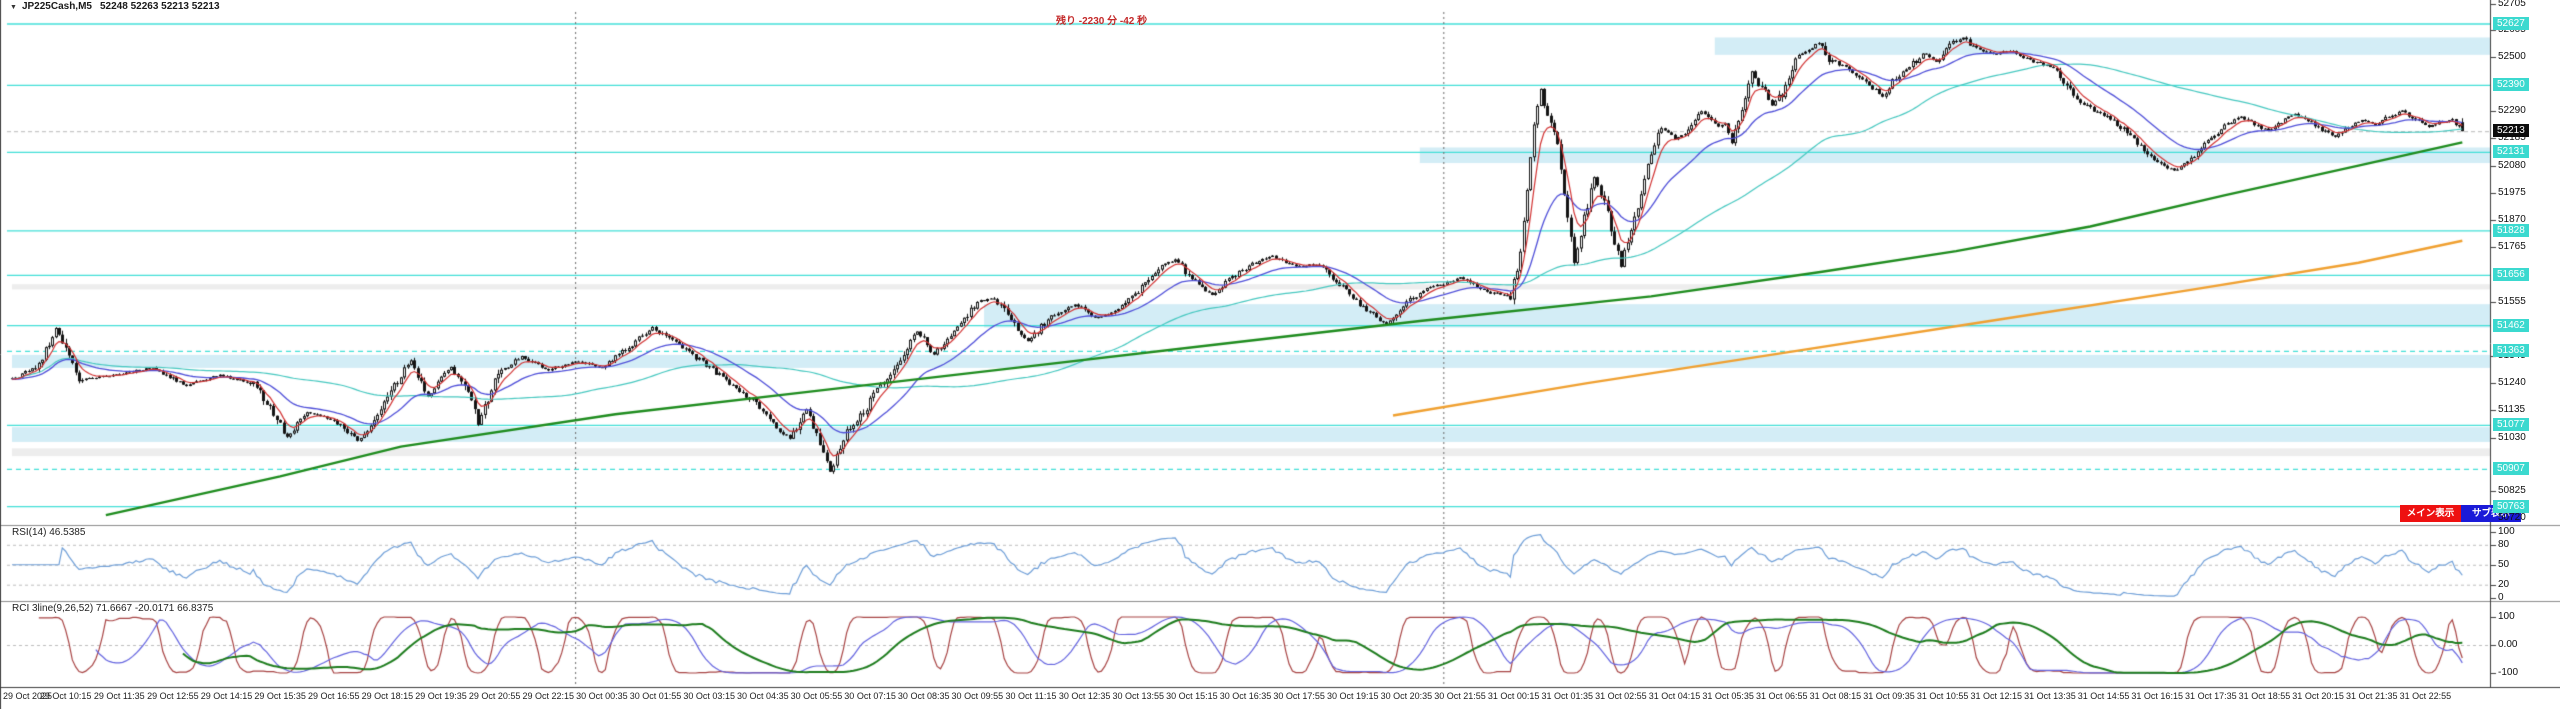 This screenshot has height=709, width=2560. What do you see at coordinates (2512, 192) in the screenshot?
I see `price-axis-label: 51975` at bounding box center [2512, 192].